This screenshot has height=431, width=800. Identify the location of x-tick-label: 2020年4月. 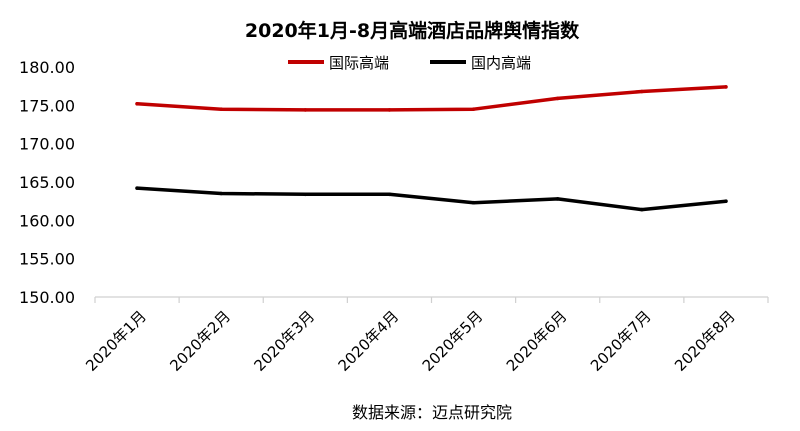
(369, 341).